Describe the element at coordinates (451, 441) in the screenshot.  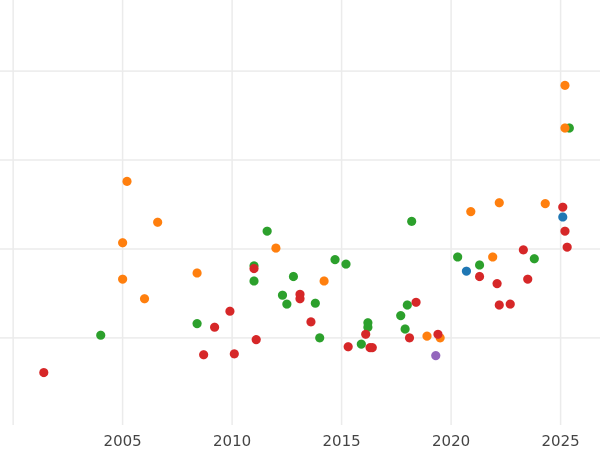
I see `x-tick-label: 2020` at that location.